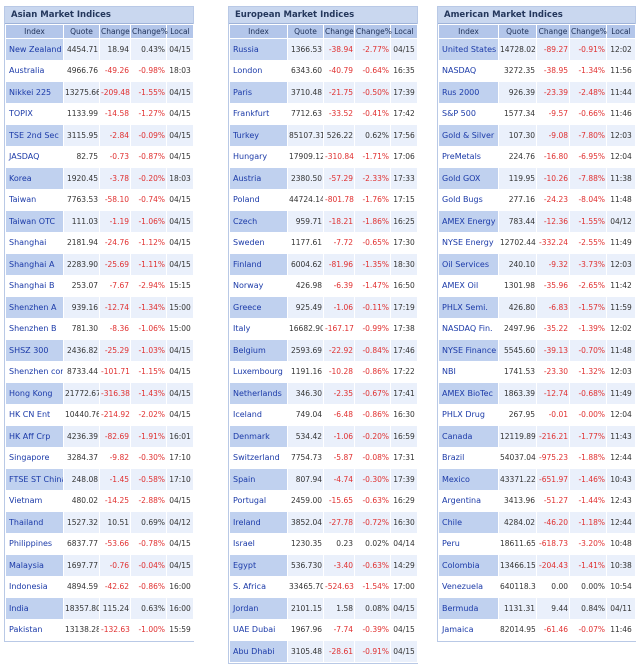 This screenshot has height=664, width=640. What do you see at coordinates (258, 651) in the screenshot?
I see `index-name-link: Abu Dhabi` at bounding box center [258, 651].